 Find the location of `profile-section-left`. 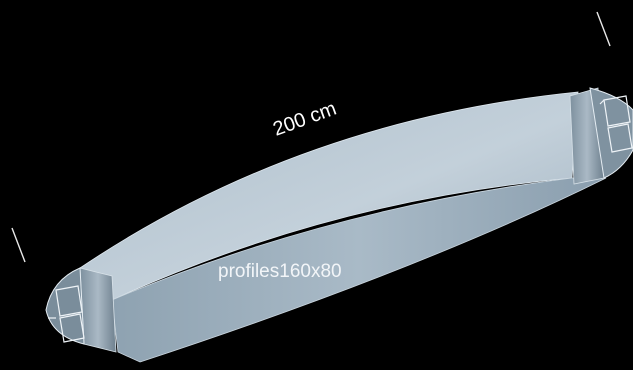

profile-section-left is located at coordinates (66, 314).